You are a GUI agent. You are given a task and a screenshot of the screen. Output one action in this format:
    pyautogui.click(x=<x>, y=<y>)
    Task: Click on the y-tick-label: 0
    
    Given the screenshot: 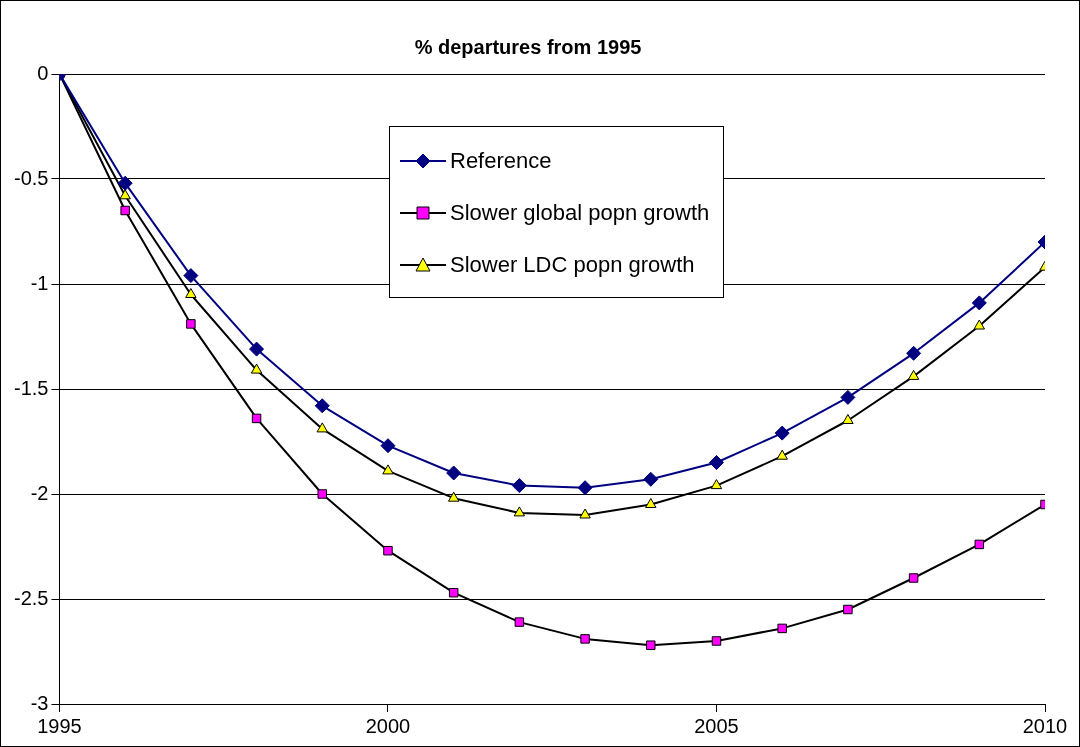 What is the action you would take?
    pyautogui.click(x=43, y=72)
    